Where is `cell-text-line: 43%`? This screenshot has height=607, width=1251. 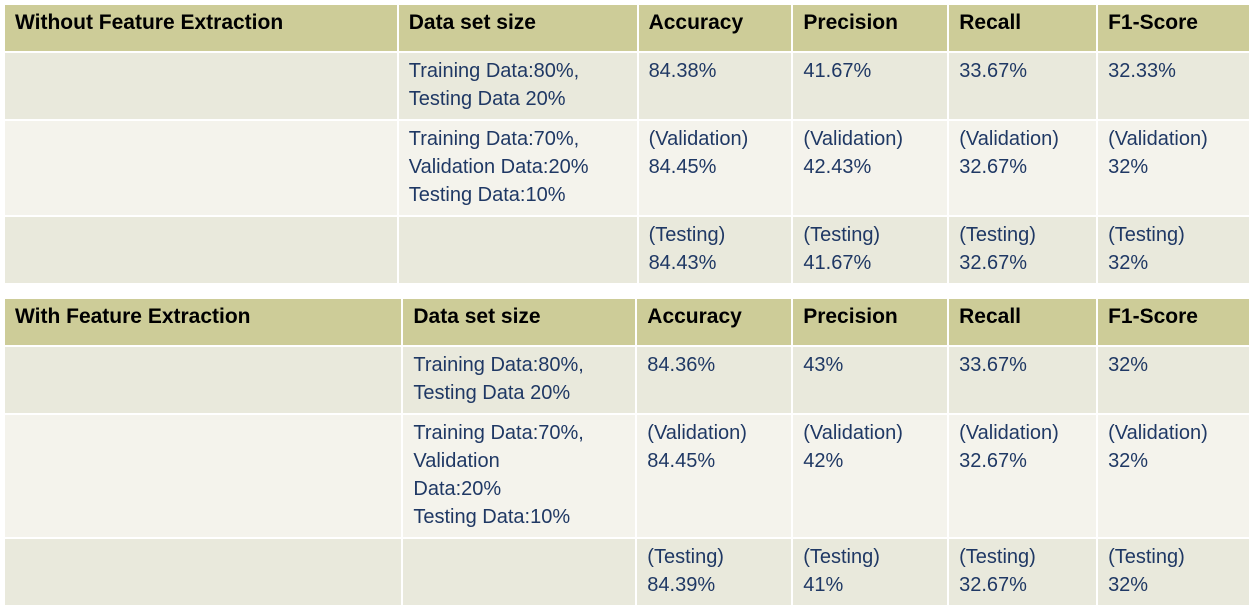 cell-text-line: 43% is located at coordinates (823, 365).